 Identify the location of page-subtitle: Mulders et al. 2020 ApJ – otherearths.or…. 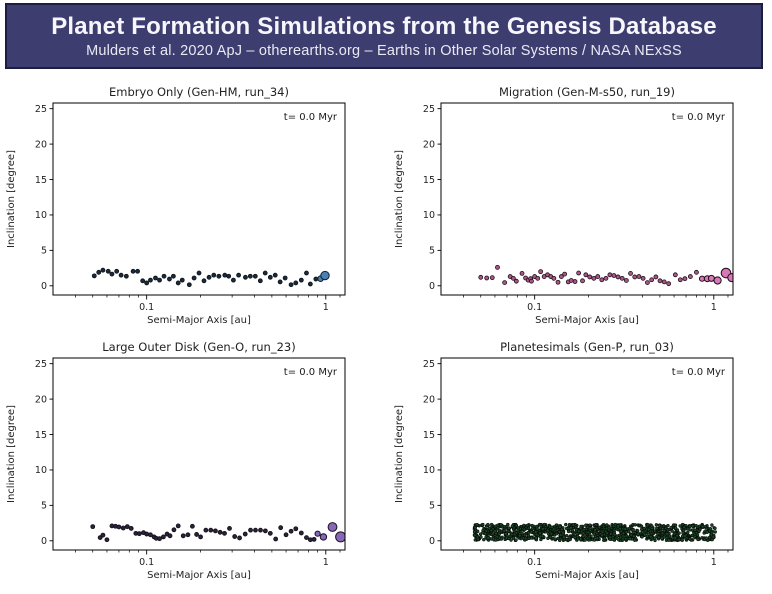
(384, 51).